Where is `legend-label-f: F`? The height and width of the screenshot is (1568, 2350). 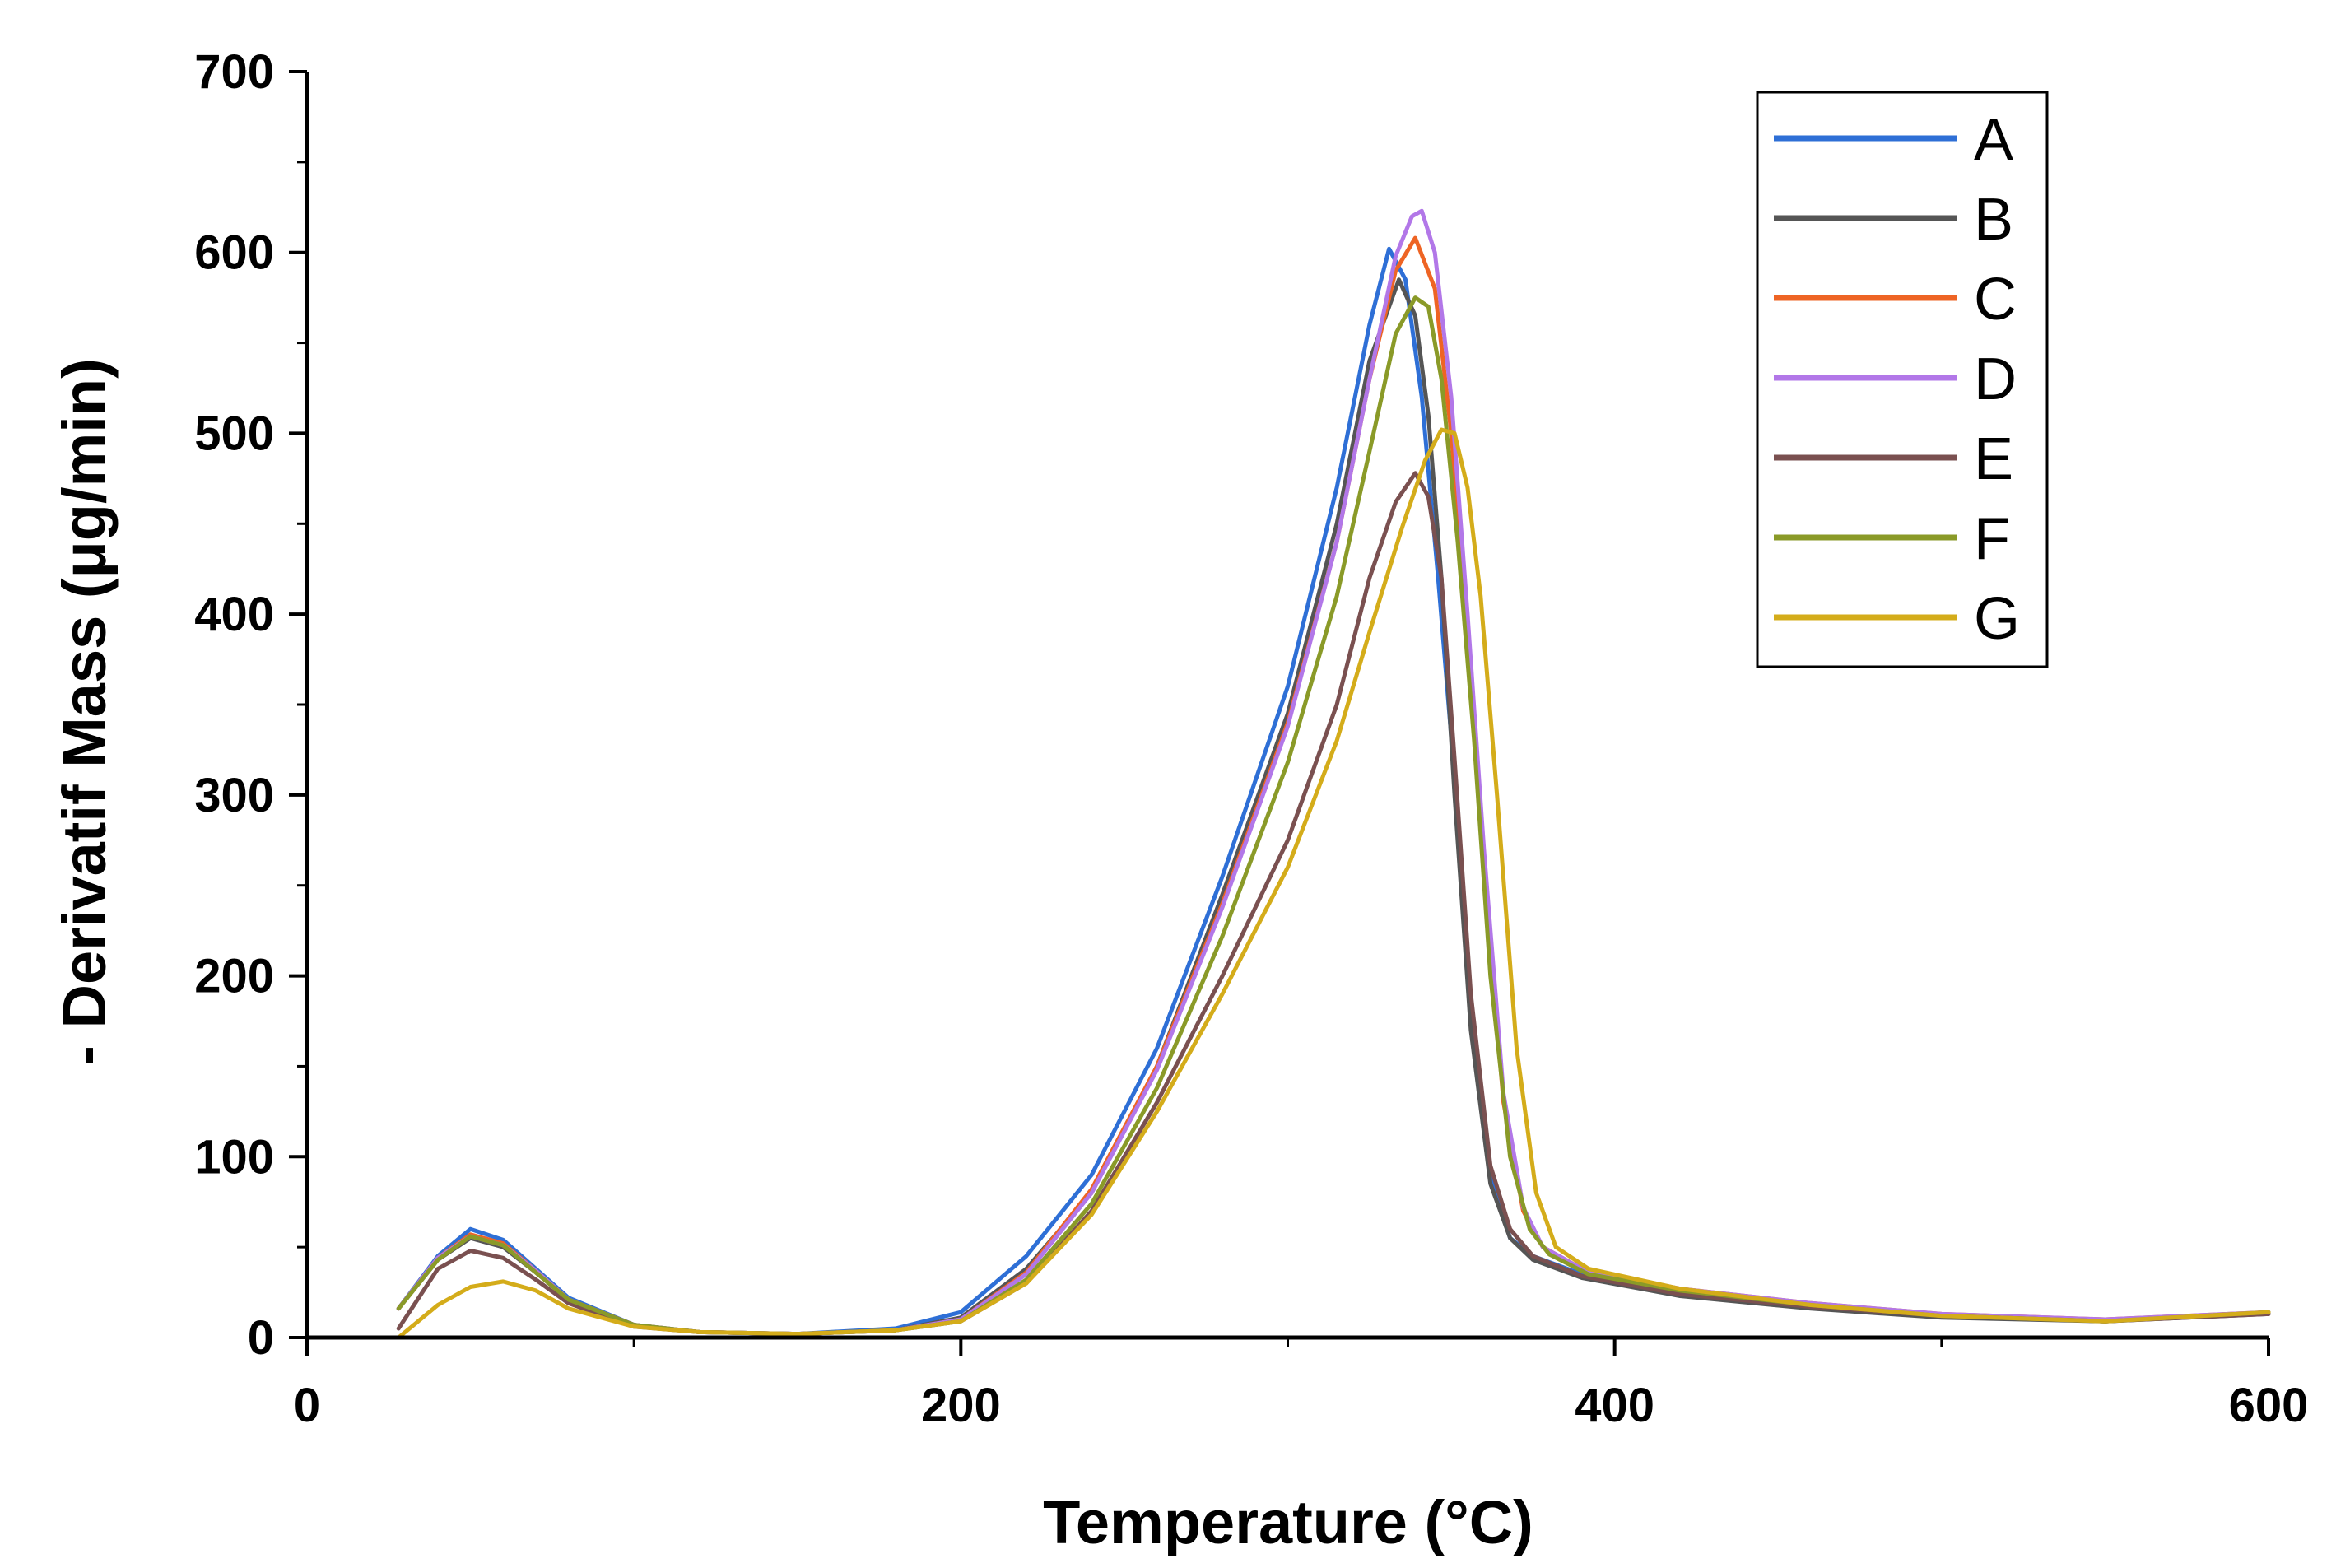 legend-label-f: F is located at coordinates (1992, 539).